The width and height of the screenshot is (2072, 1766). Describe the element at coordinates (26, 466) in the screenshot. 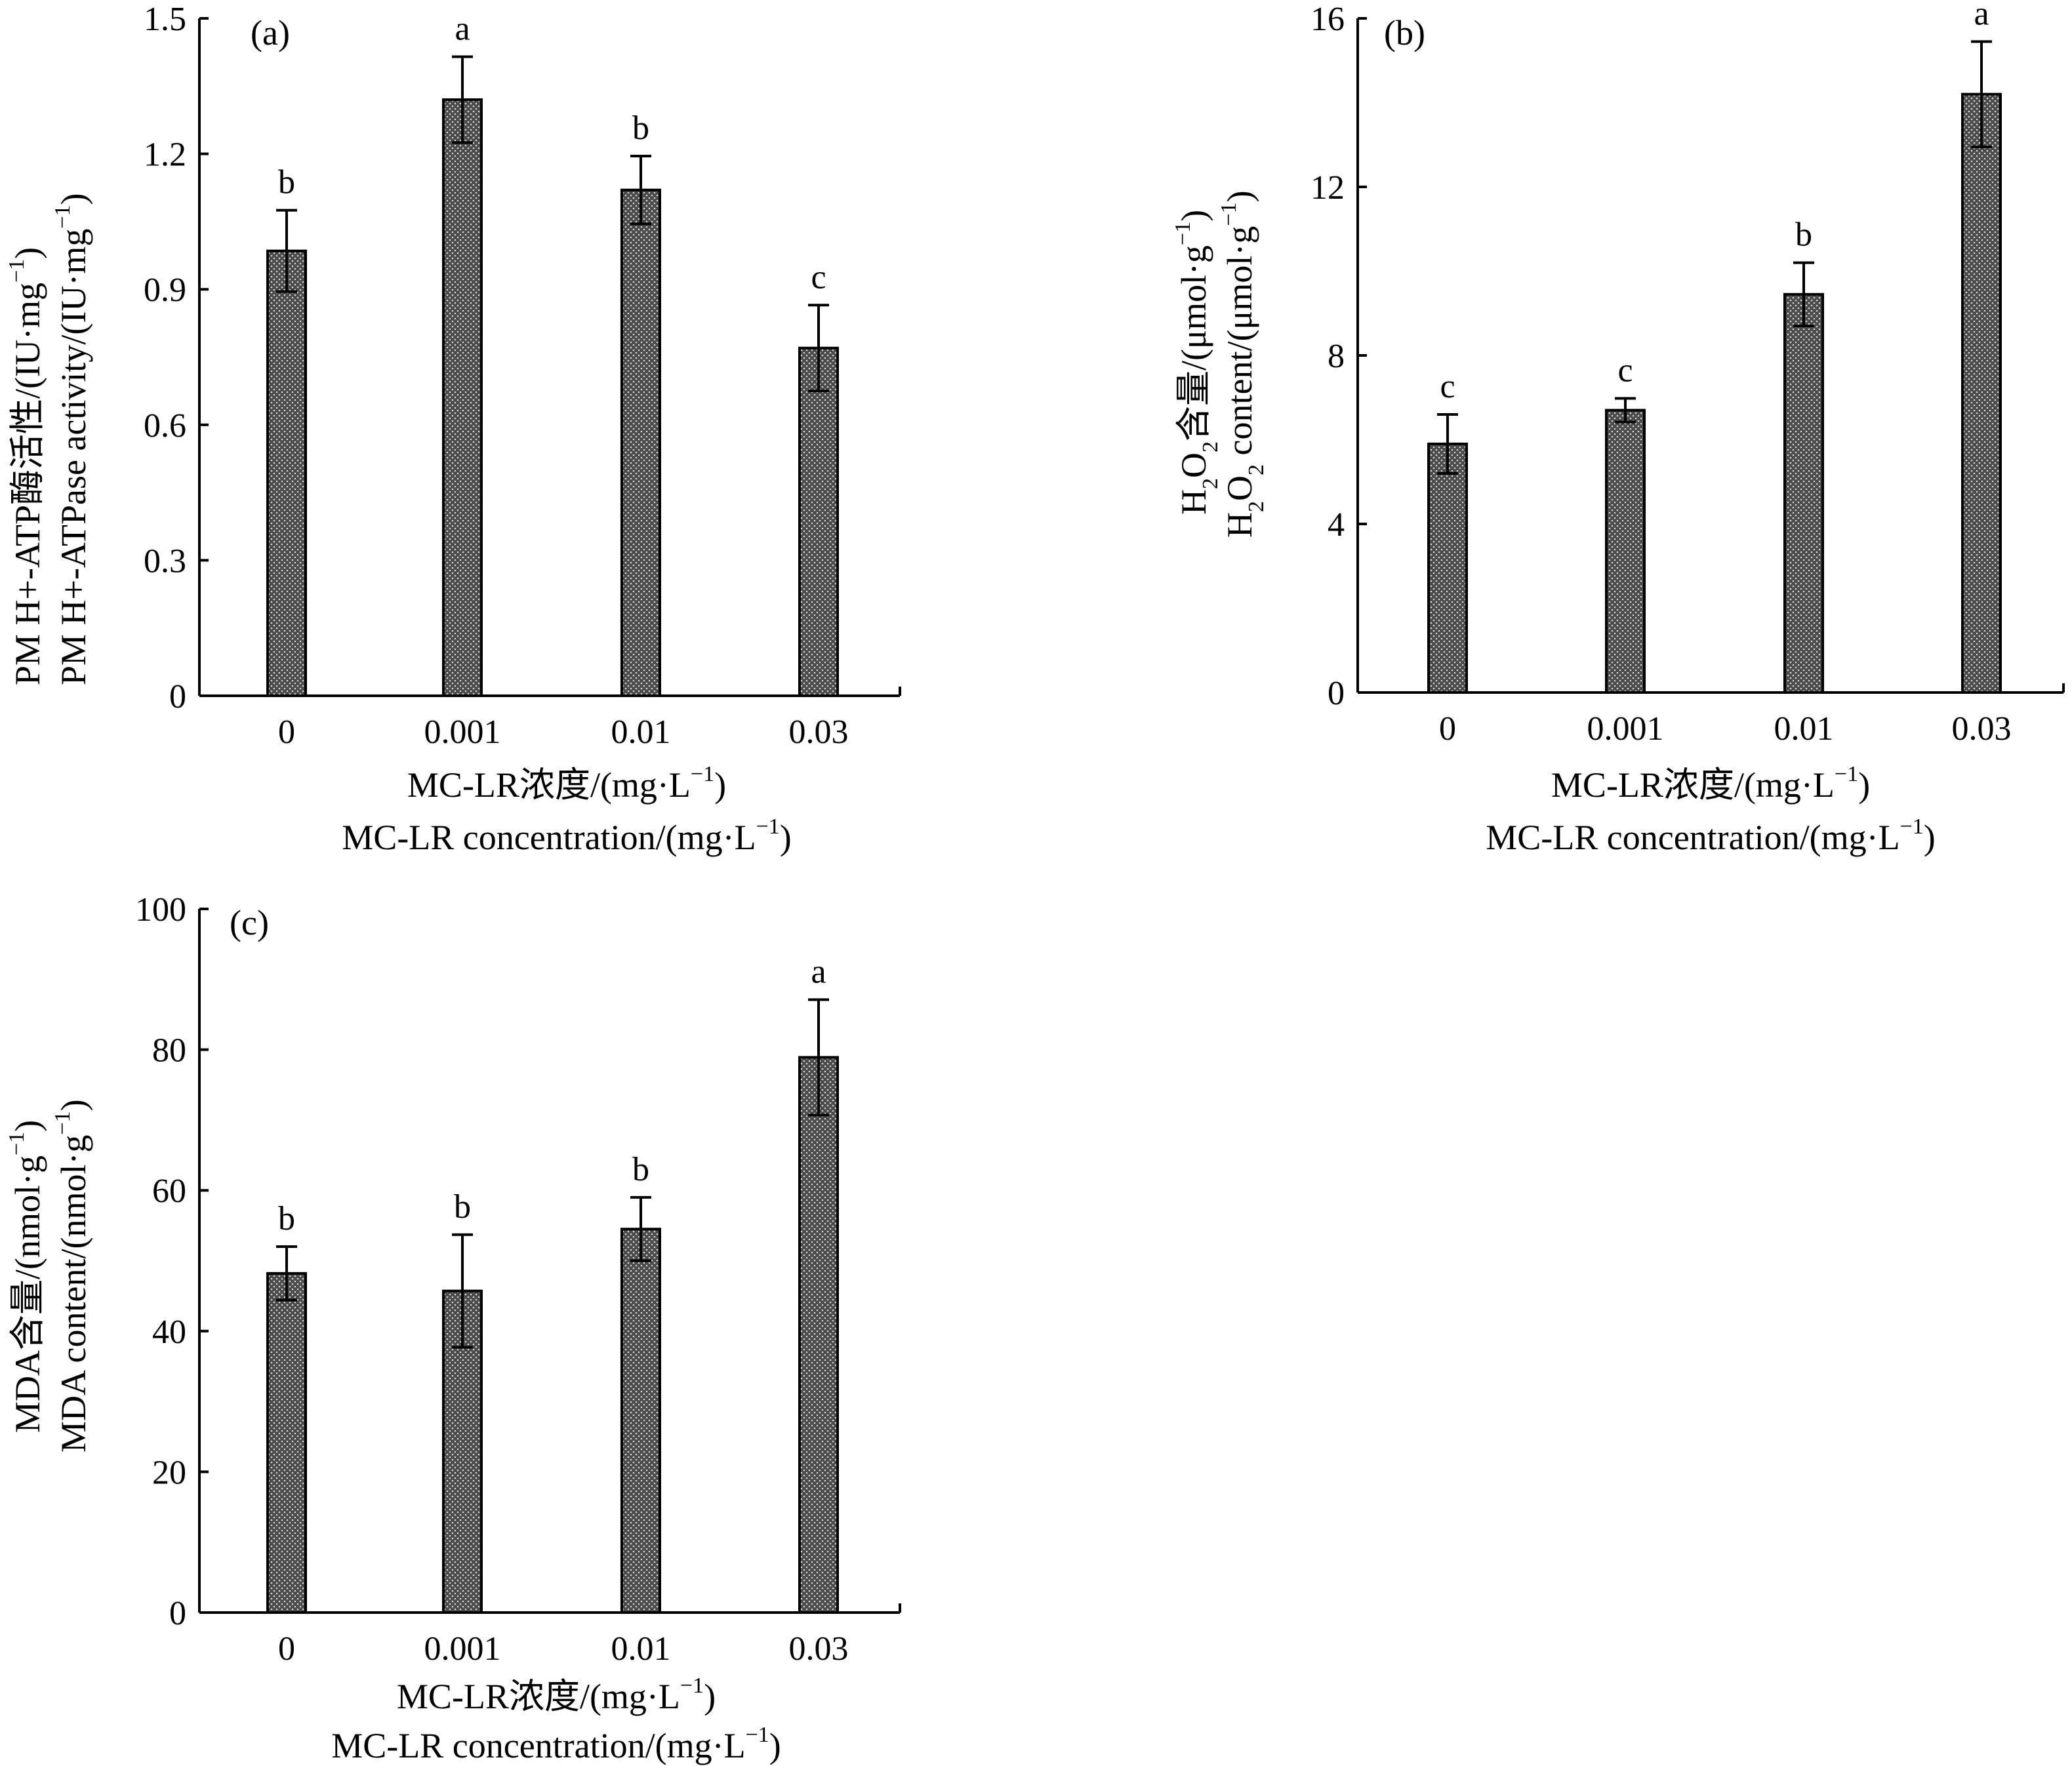

I see `y-axis-title-cn-a: PM H+-ATP酶活性/(IU·mg−1)` at that location.